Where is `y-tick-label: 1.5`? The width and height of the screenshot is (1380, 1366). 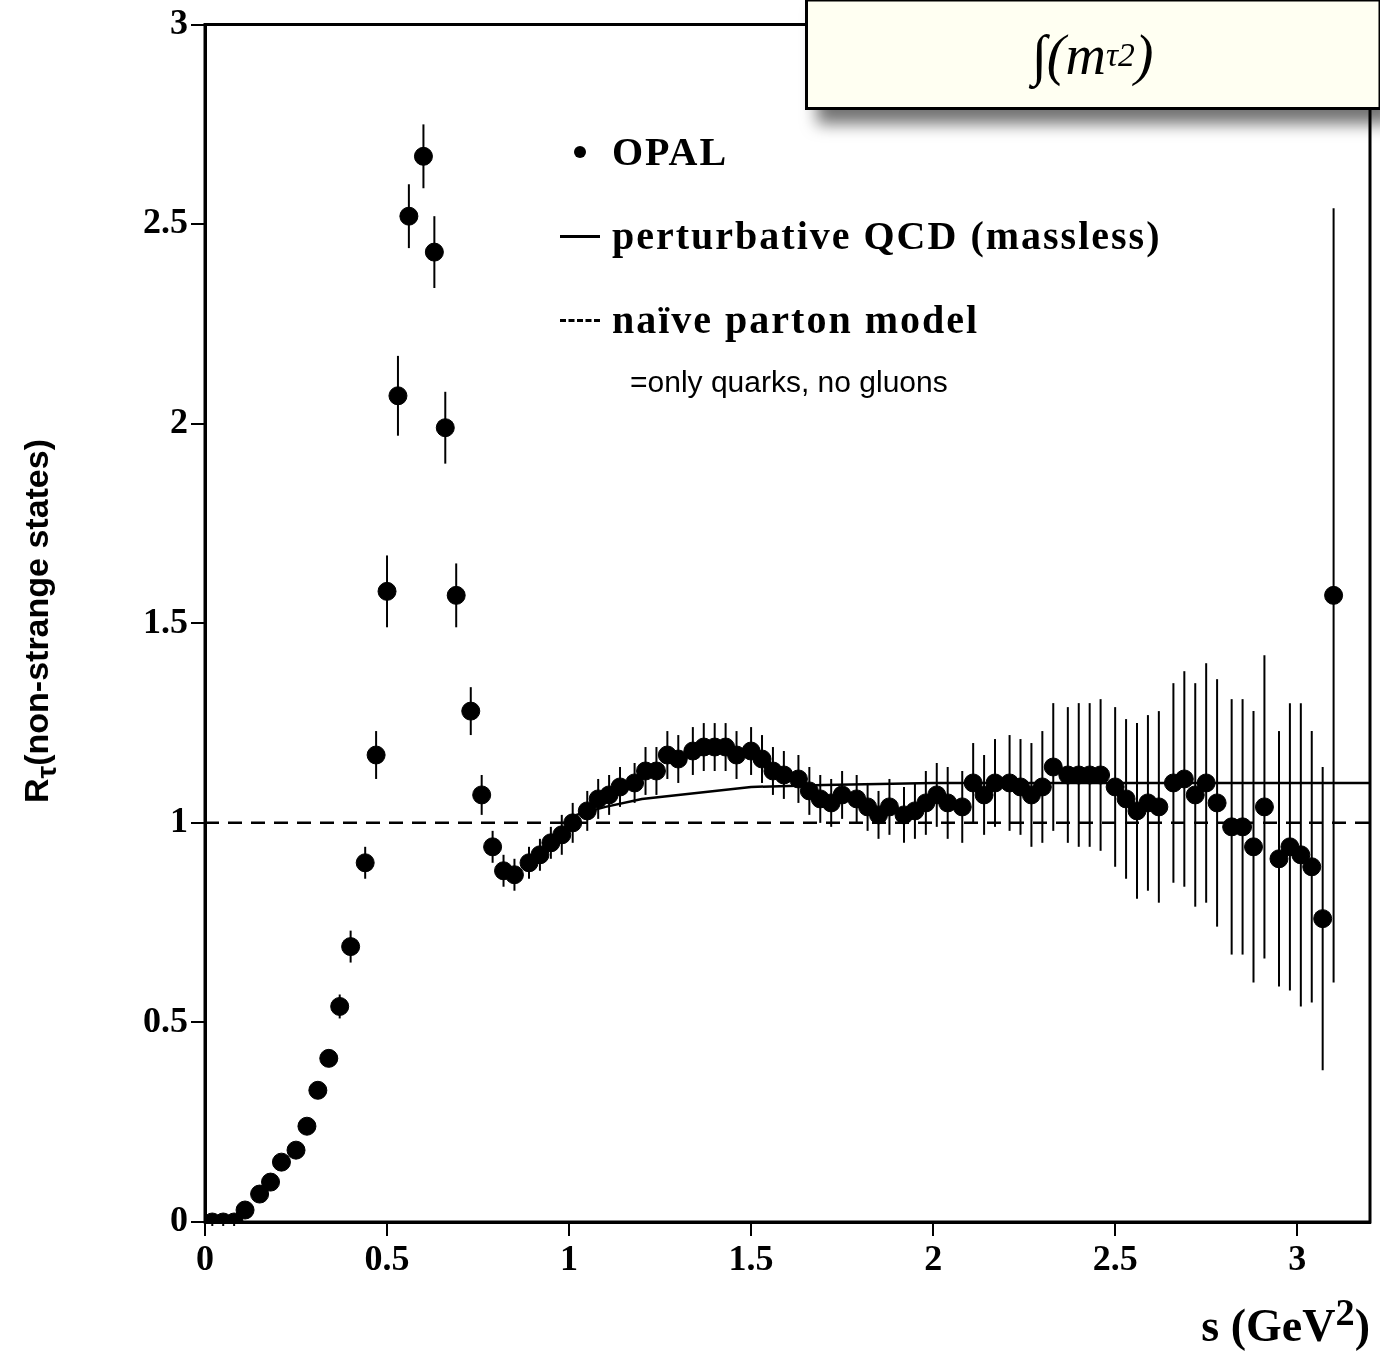
y-tick-label: 1.5 is located at coordinates (165, 620).